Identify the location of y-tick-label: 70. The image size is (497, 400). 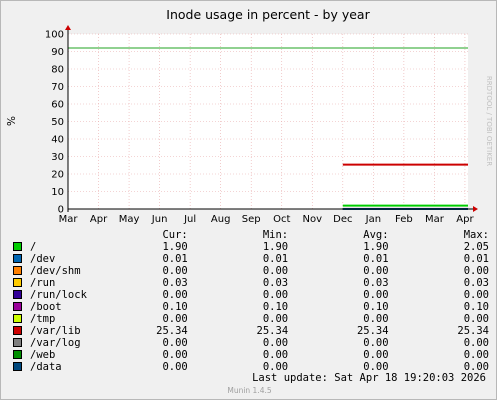
(57, 87).